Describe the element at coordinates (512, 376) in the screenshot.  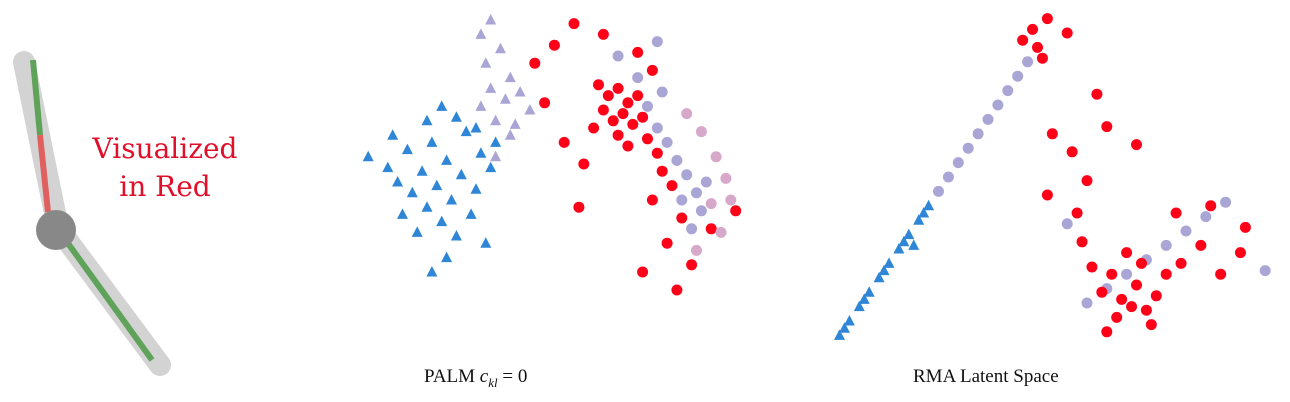
I see `palm-label-suffix: = 0` at that location.